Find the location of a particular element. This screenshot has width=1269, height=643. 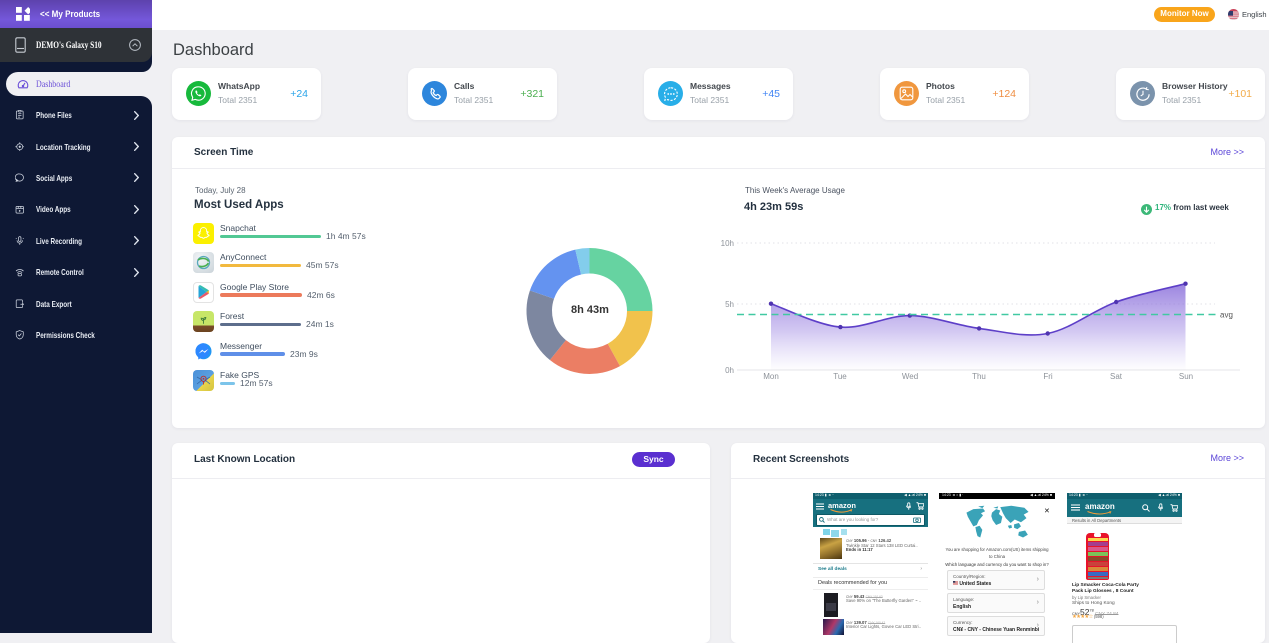

svg-text: Tue is located at coordinates (840, 376).